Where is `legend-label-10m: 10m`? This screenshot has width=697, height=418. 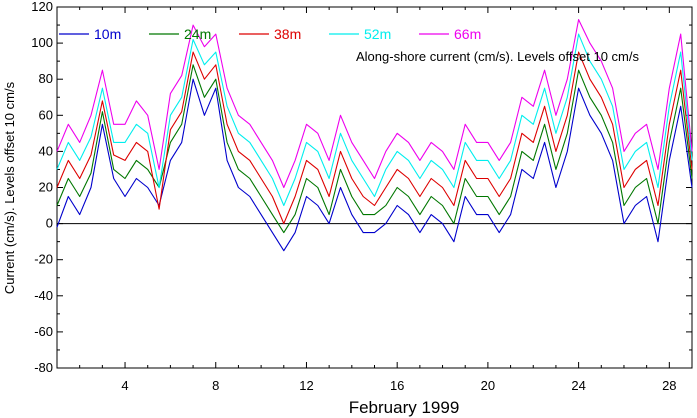
legend-label-10m: 10m is located at coordinates (107, 34).